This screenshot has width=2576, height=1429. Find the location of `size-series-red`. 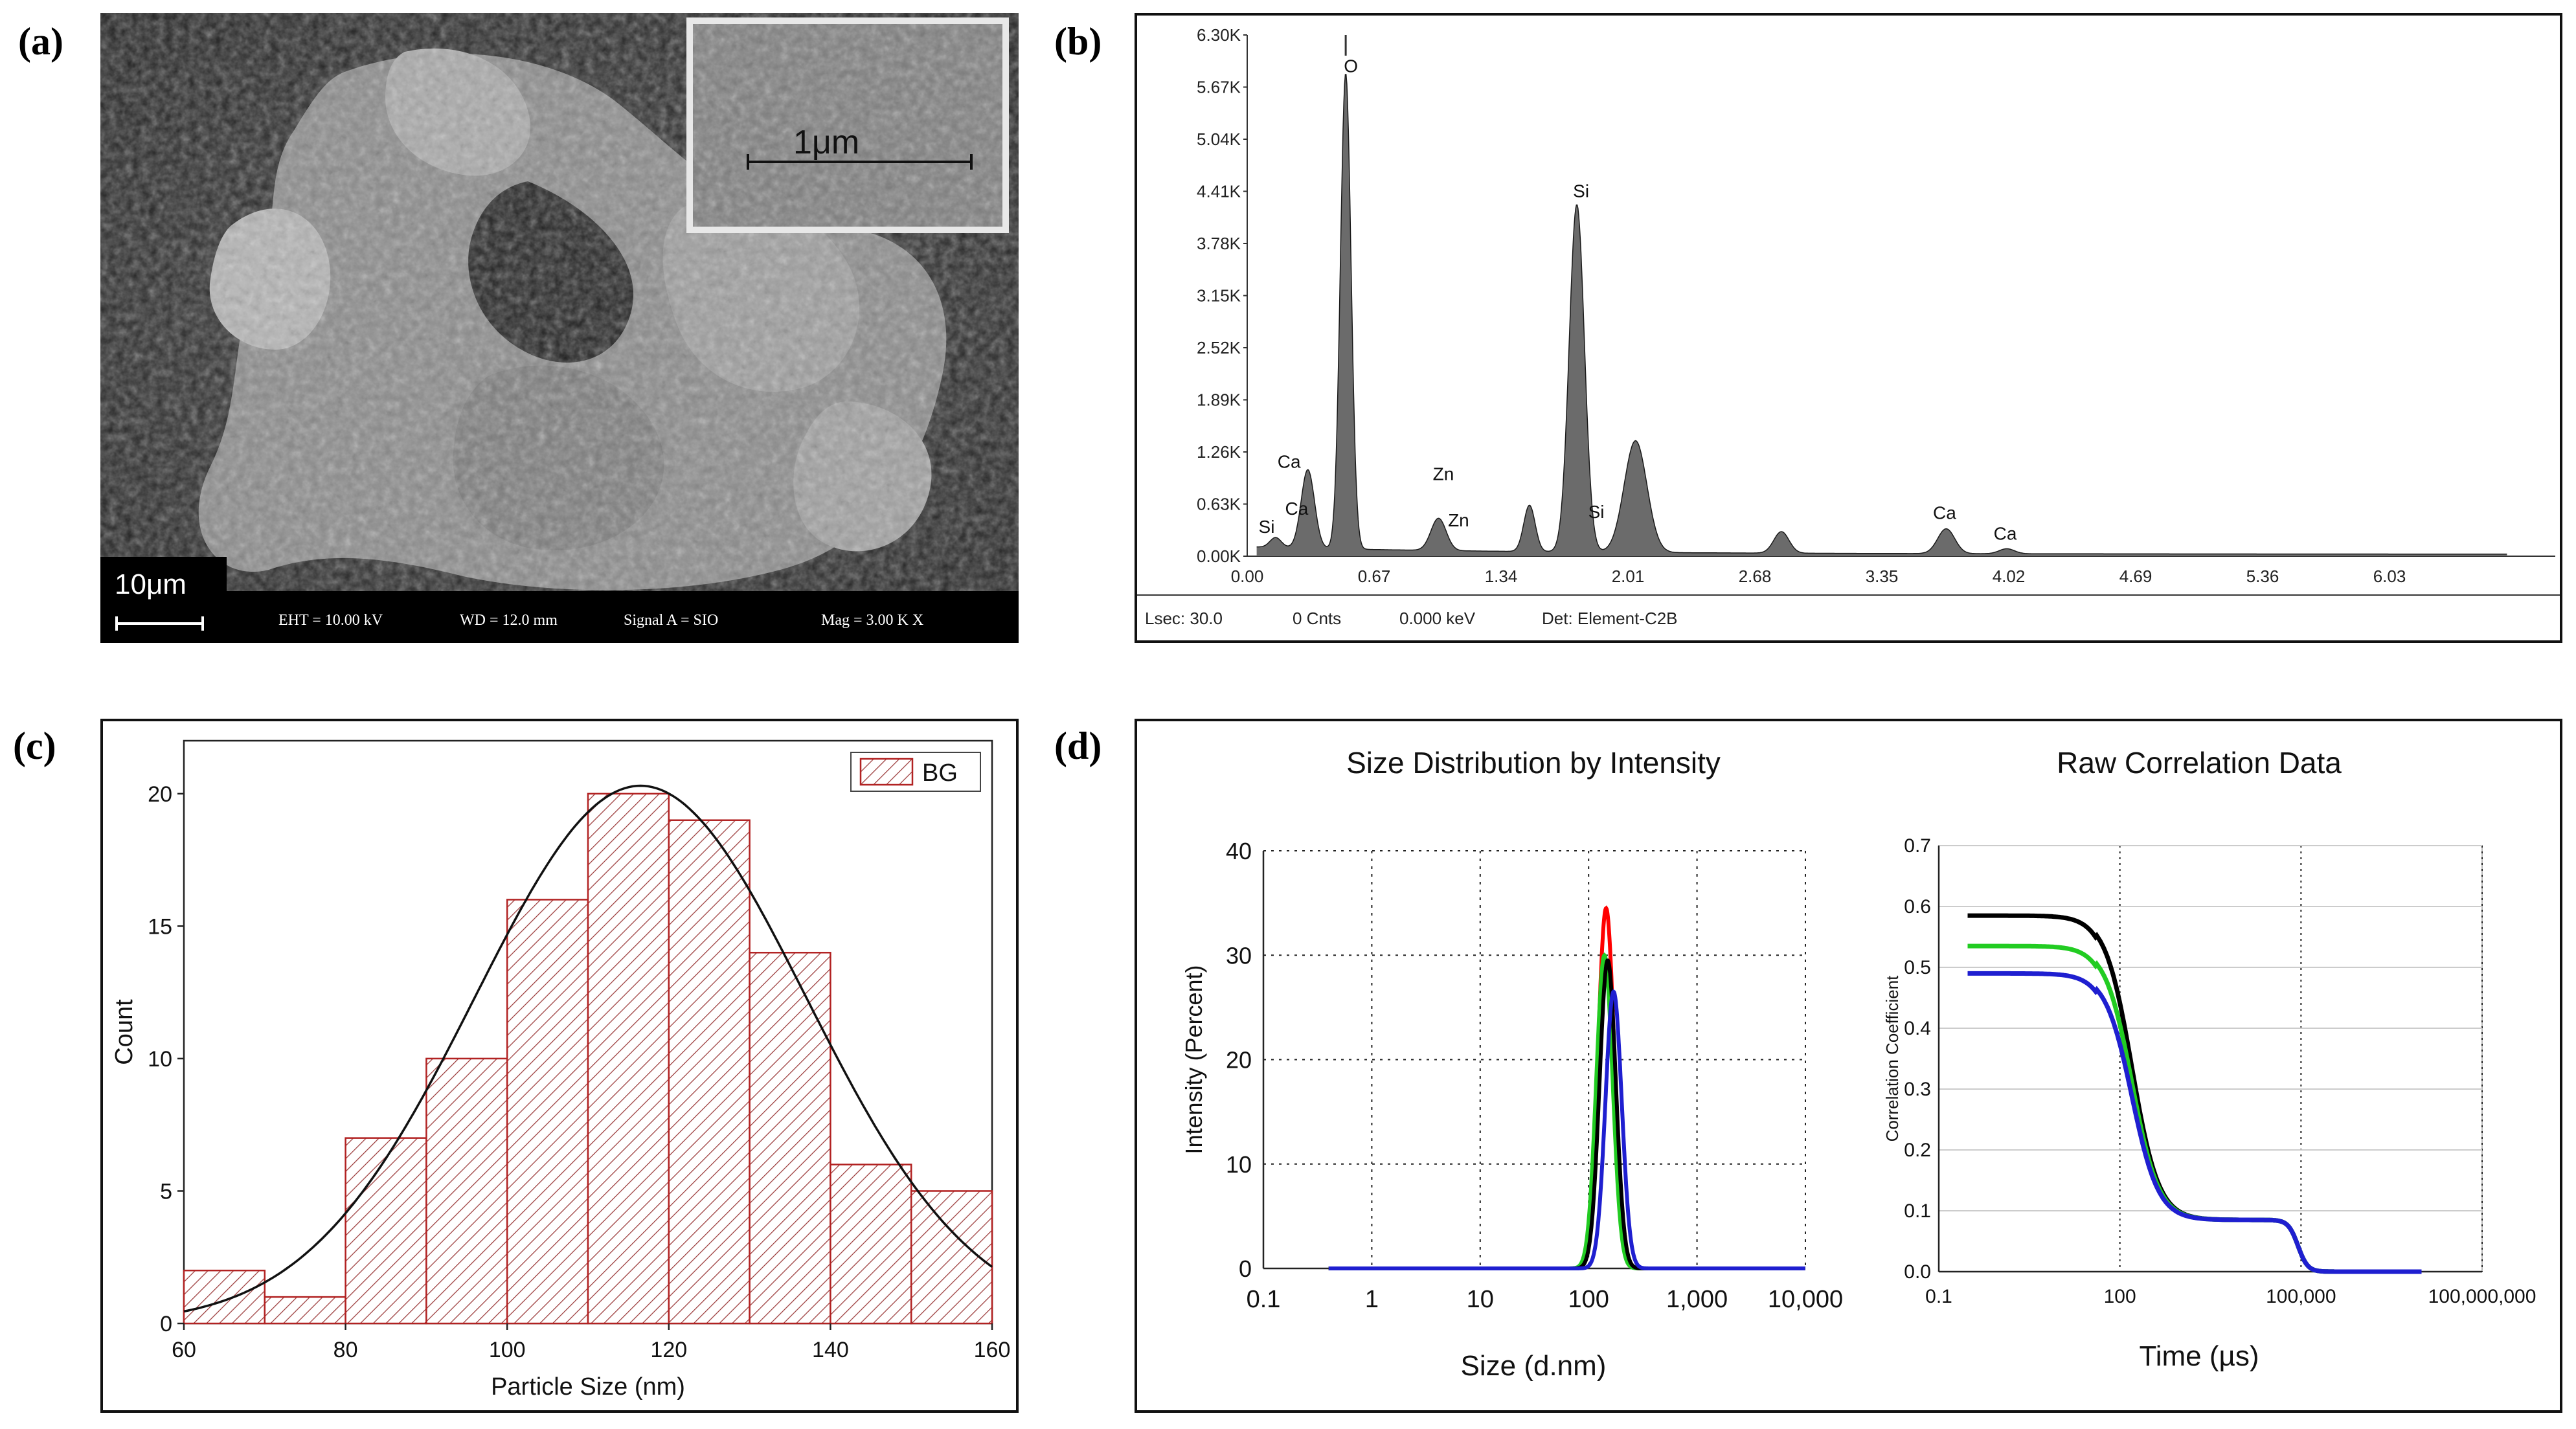

size-series-red is located at coordinates (1566, 1087).